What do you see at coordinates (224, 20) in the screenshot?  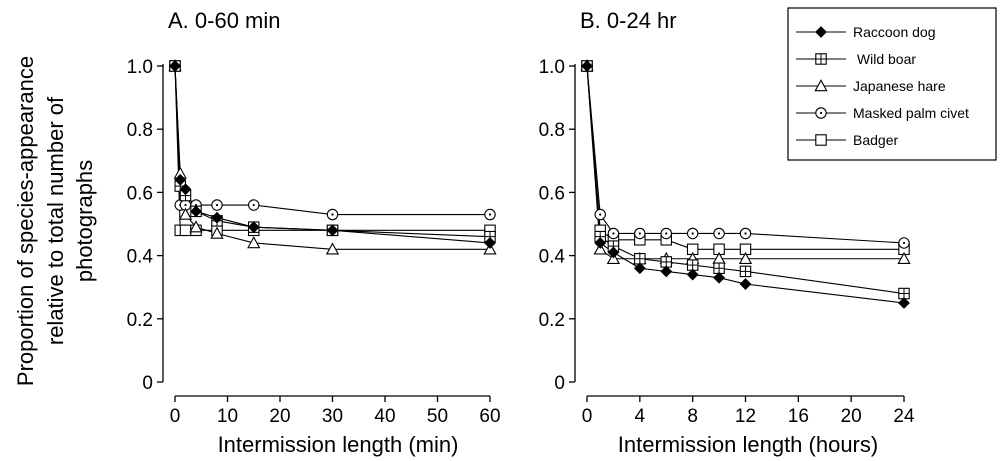 I see `panel-a-title: A. 0-60 min` at bounding box center [224, 20].